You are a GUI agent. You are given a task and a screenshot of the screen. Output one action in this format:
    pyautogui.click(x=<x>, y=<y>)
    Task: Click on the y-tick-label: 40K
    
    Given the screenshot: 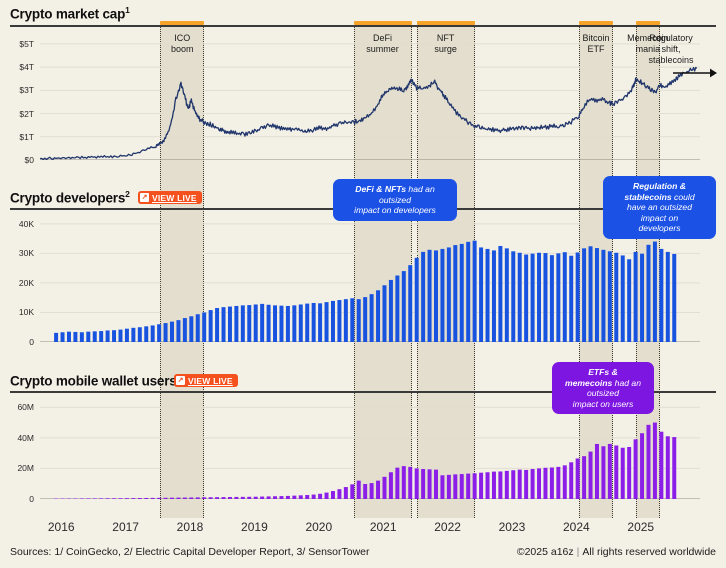 What is the action you would take?
    pyautogui.click(x=26, y=223)
    